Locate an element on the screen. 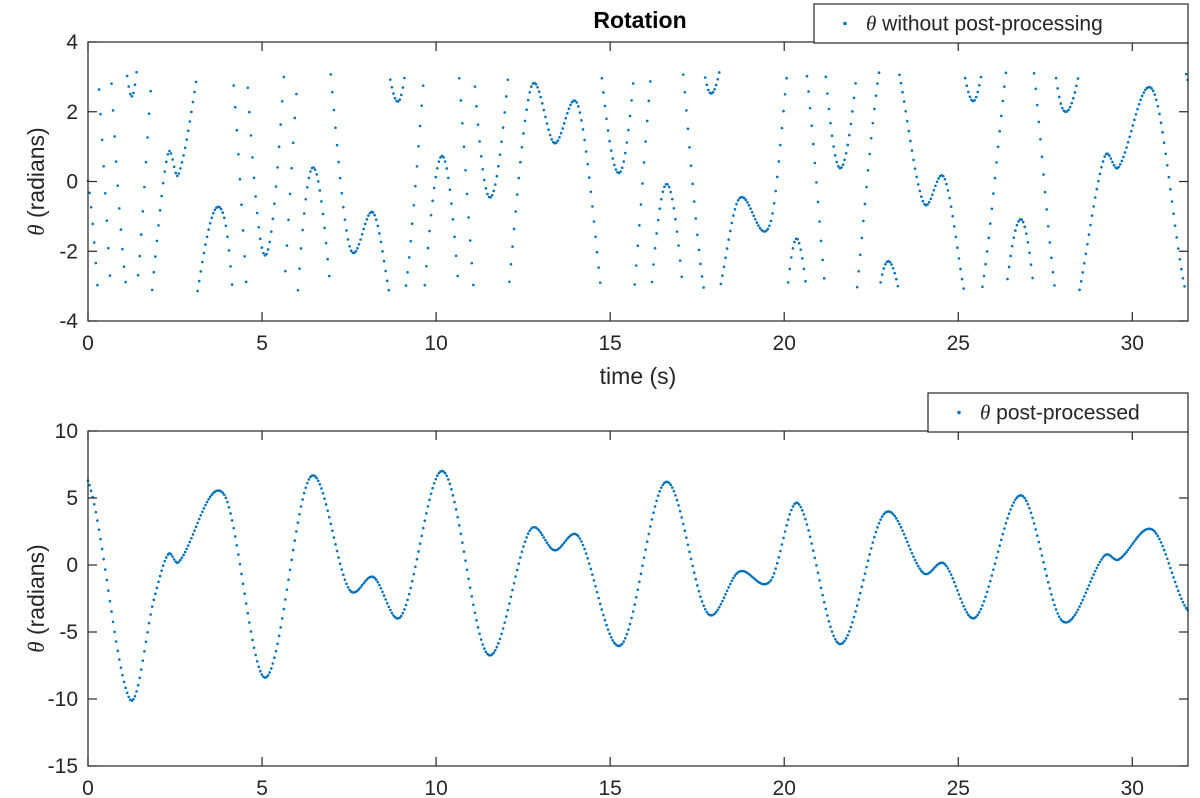  x-tick-label: 15 is located at coordinates (609, 787).